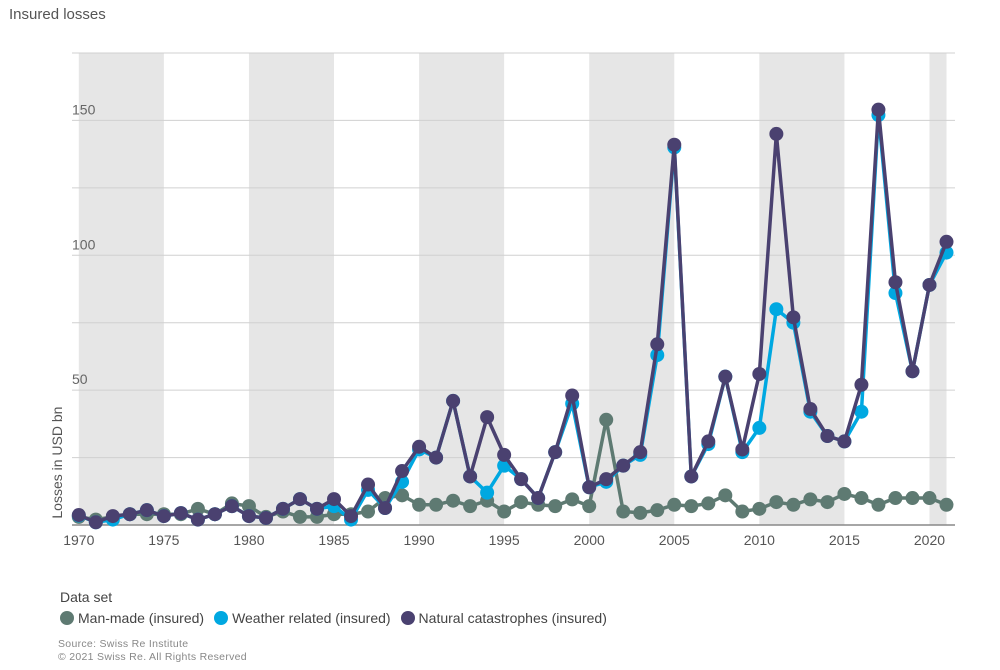 This screenshot has width=1000, height=670. What do you see at coordinates (123, 644) in the screenshot?
I see `source-text: Source: Swiss Re Institute` at bounding box center [123, 644].